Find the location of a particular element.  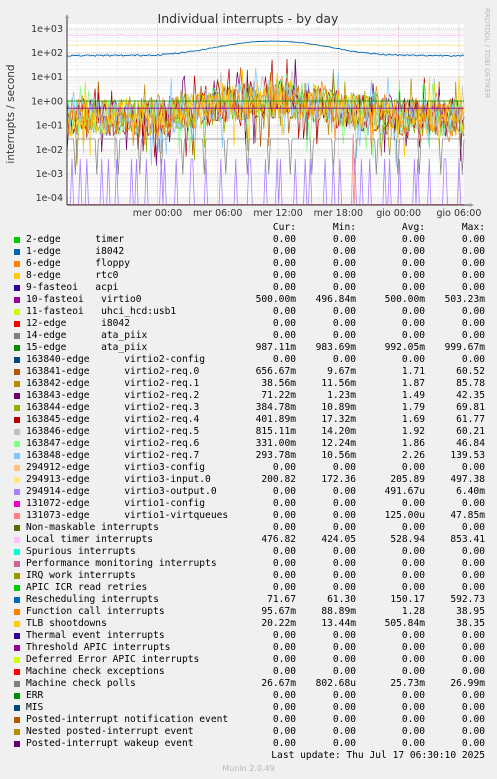

legend-label: Thermal event interrupts is located at coordinates (95, 635).